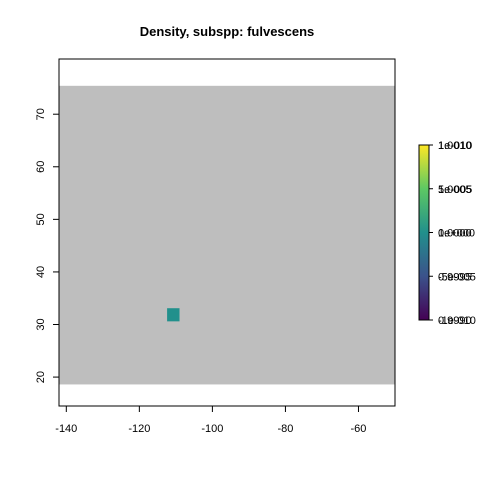 This screenshot has width=480, height=480. I want to click on x-tick-label: -120, so click(139, 429).